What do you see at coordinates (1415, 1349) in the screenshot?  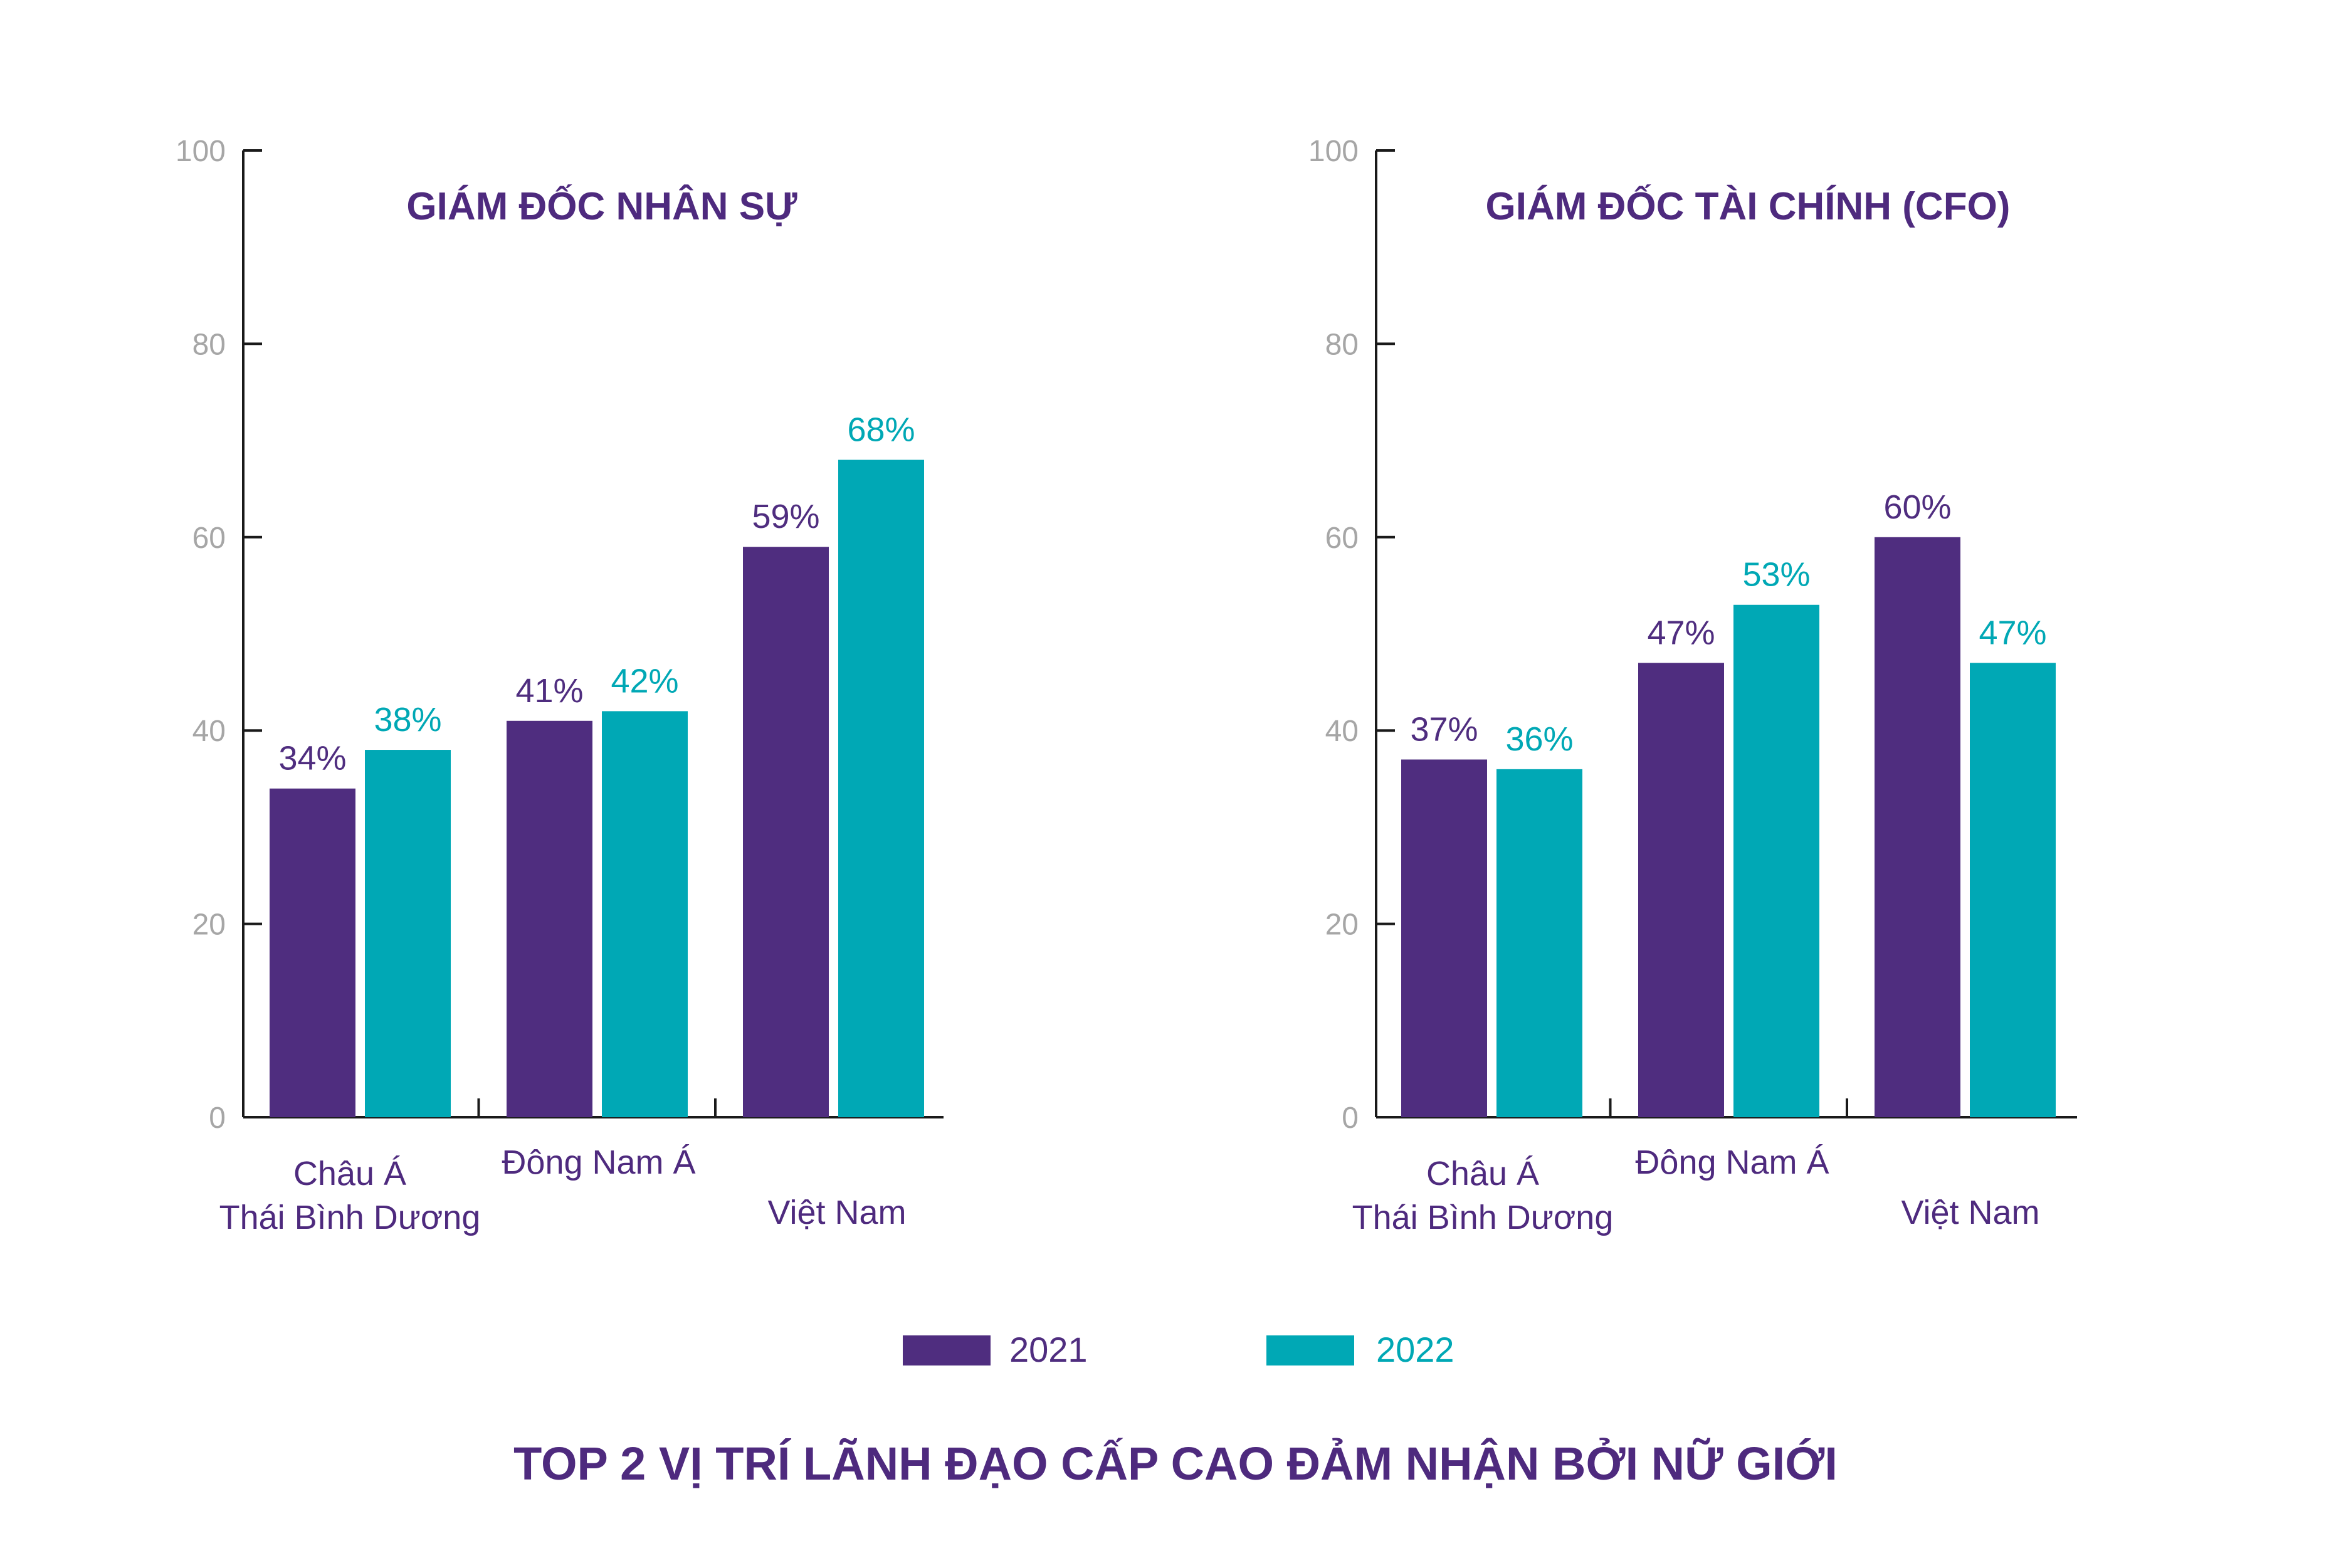 I see `legend-label-2022: 2022` at bounding box center [1415, 1349].